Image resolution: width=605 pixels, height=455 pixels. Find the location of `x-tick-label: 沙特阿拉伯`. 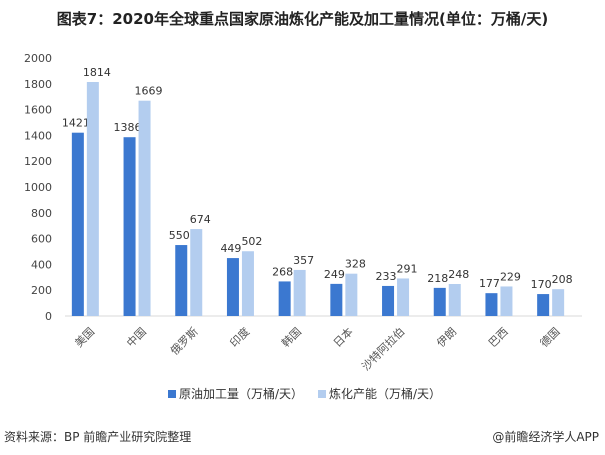

x-tick-label: 沙特阿拉伯 is located at coordinates (383, 348).